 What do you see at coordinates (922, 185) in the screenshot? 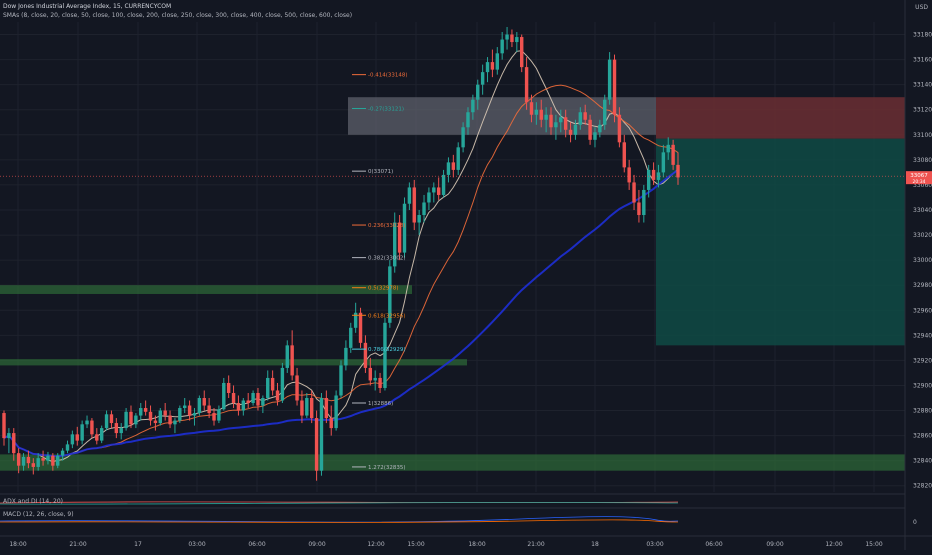
I see `y-tick-label: 33060` at bounding box center [922, 185].